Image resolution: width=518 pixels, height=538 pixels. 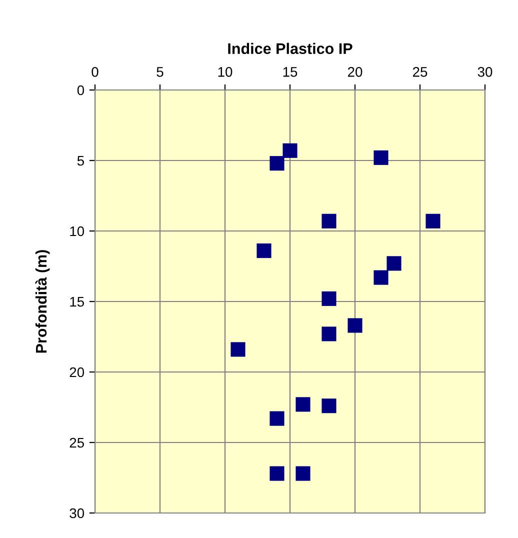 I want to click on y-tick-label: 25, so click(x=77, y=443).